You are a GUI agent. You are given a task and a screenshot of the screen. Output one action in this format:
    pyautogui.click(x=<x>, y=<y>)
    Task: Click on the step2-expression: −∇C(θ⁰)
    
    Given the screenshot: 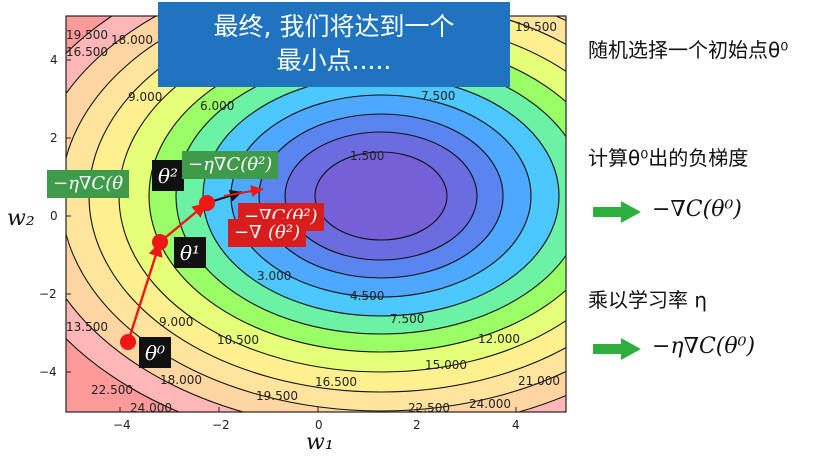 What is the action you would take?
    pyautogui.click(x=697, y=209)
    